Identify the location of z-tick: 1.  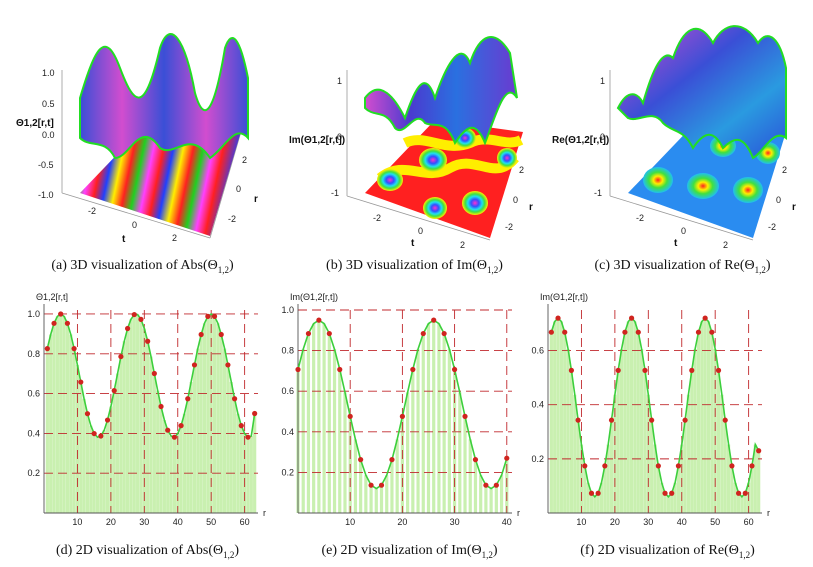
(339, 81).